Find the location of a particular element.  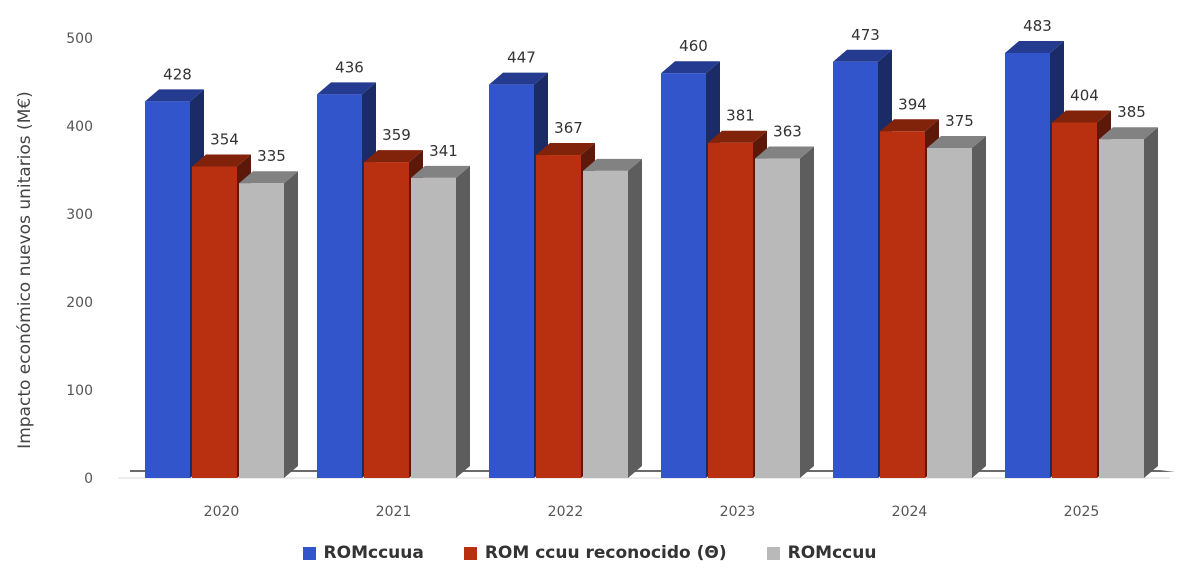

data-label: 363 is located at coordinates (787, 132).